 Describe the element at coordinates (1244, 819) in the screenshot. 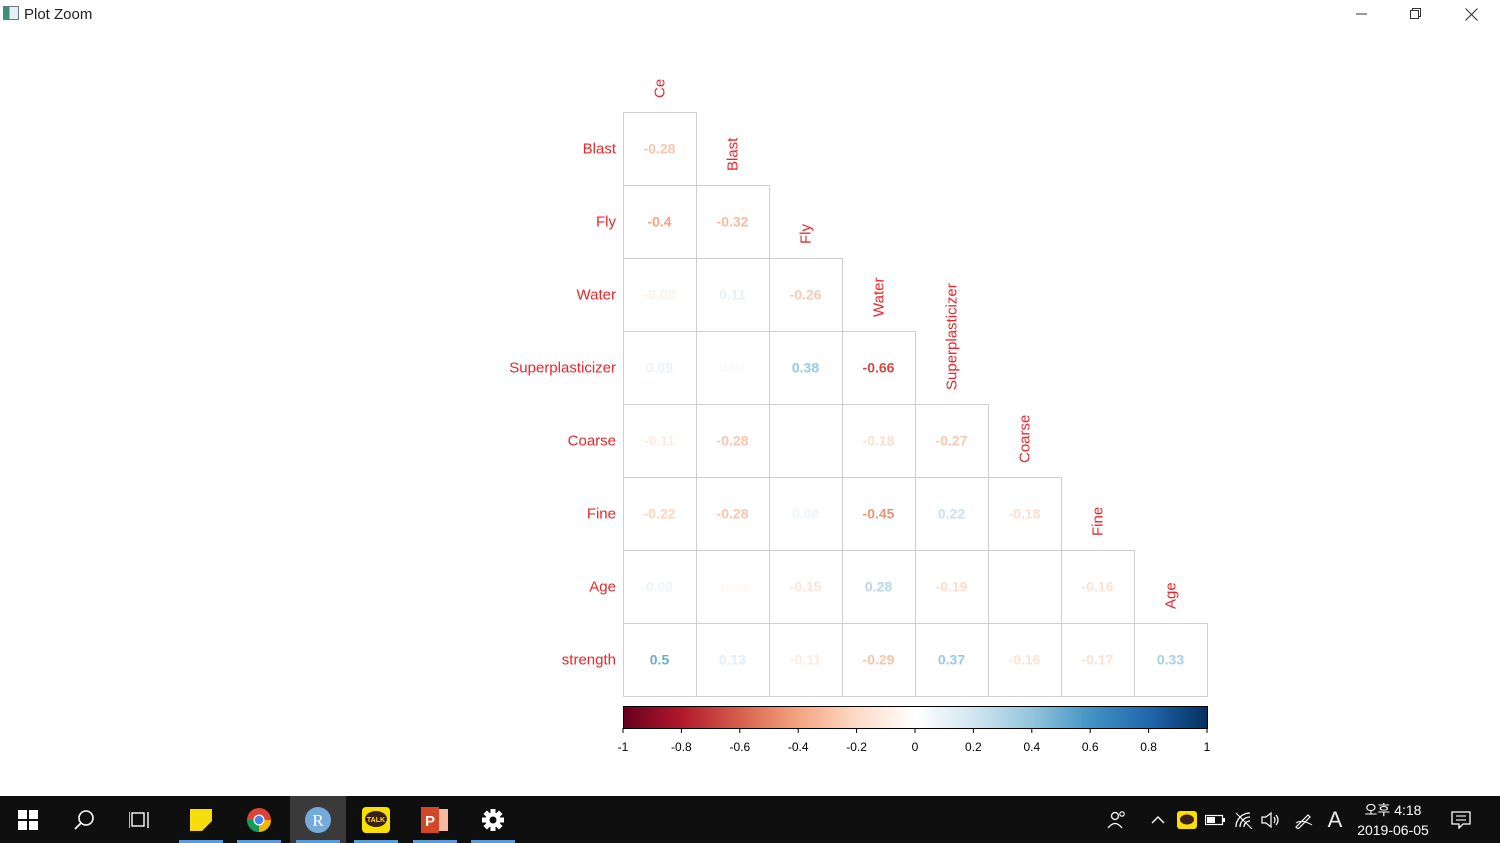

I see `network-button` at that location.